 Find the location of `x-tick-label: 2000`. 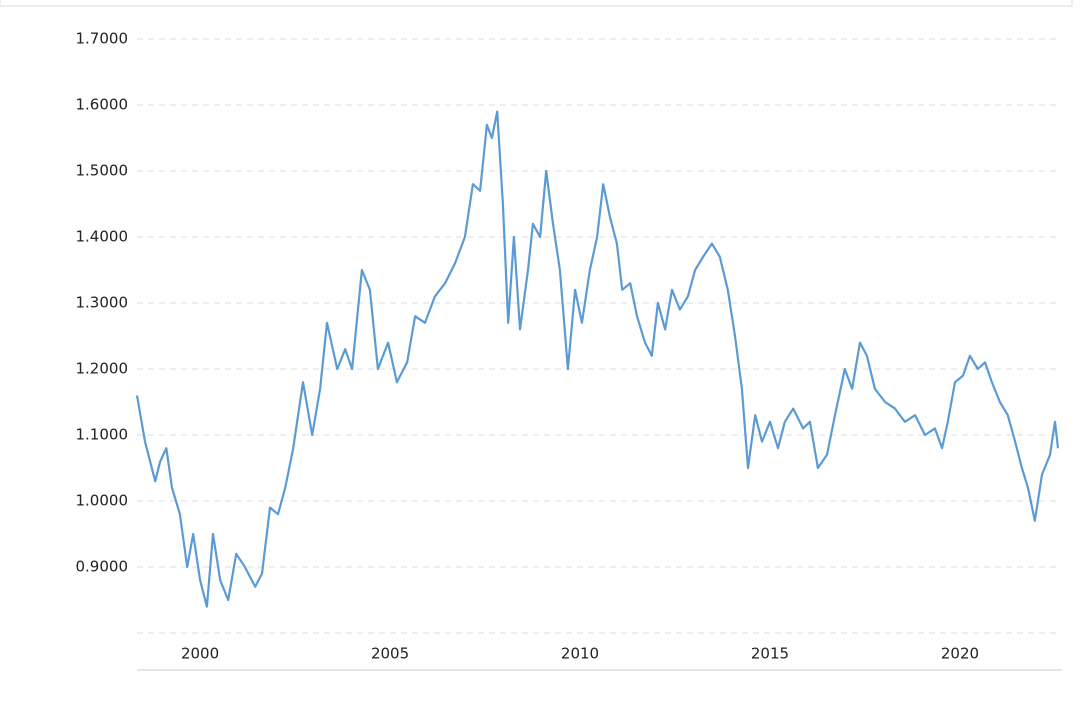

x-tick-label: 2000 is located at coordinates (200, 654).